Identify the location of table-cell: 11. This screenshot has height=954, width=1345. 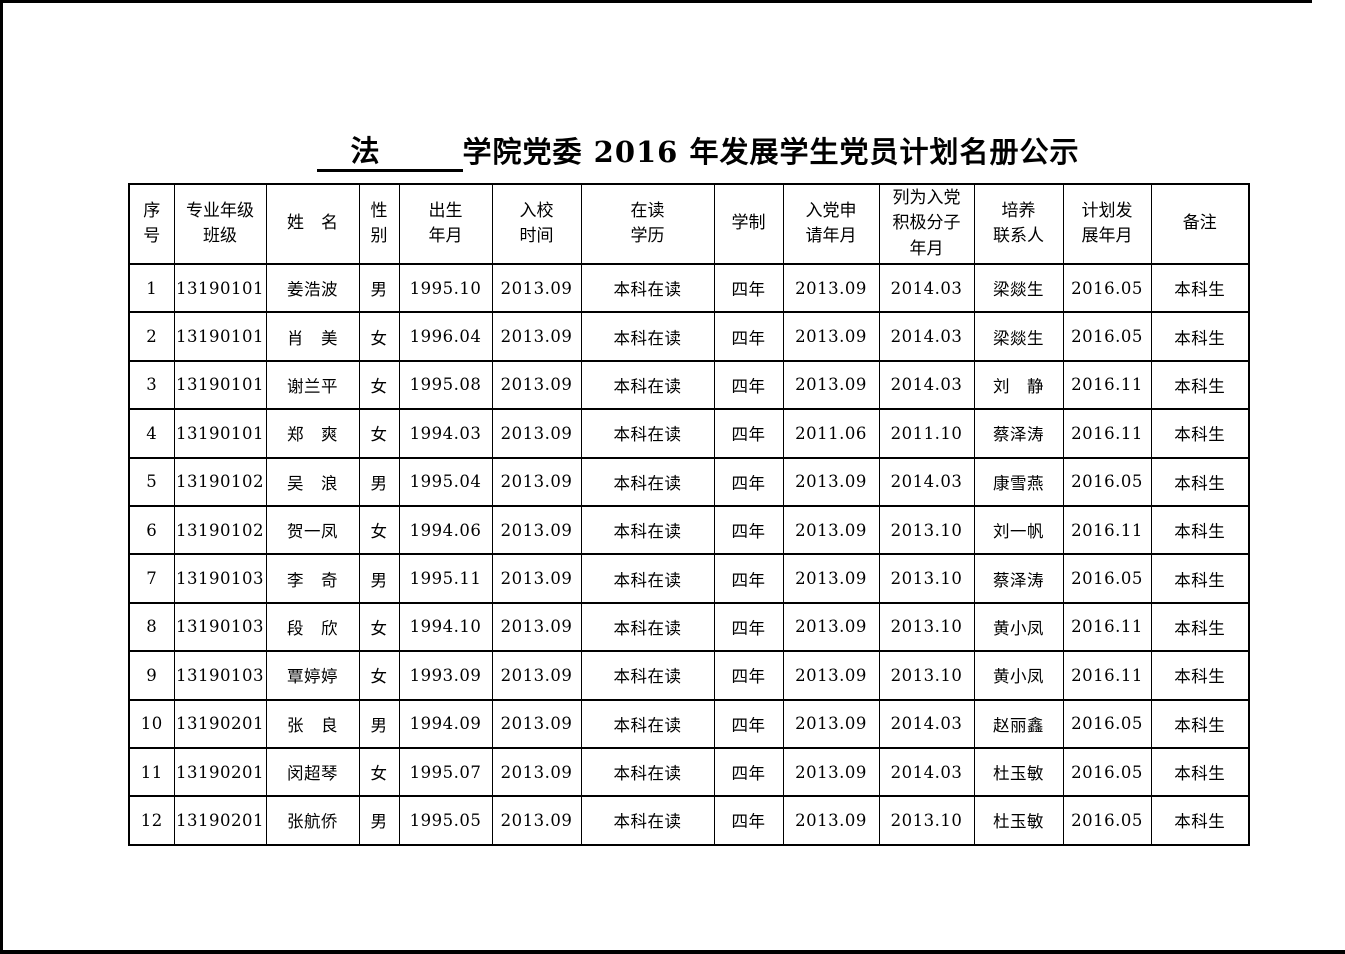
(151, 772).